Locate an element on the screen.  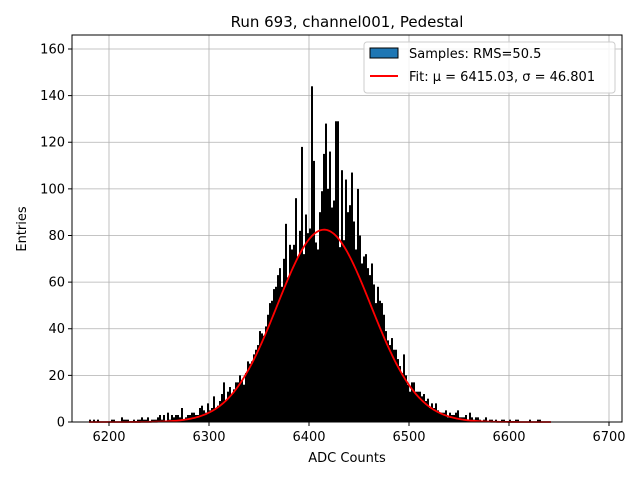
y-tick-label: 100 is located at coordinates (52, 189).